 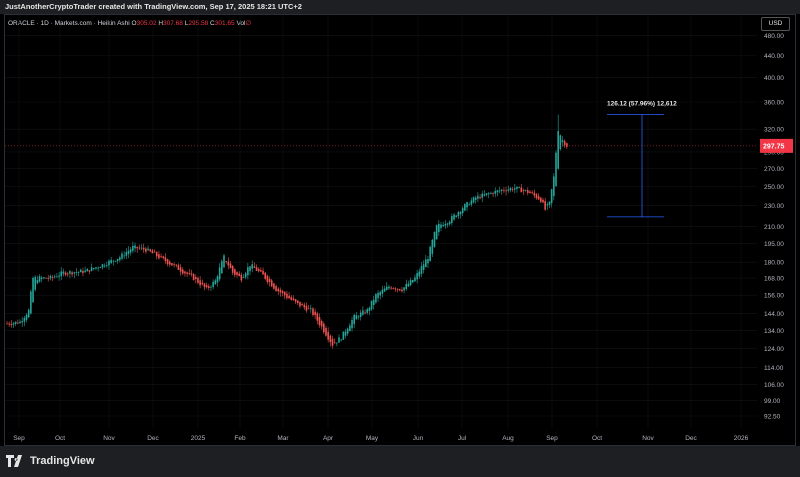 I want to click on high-value: 307.68, so click(x=173, y=23).